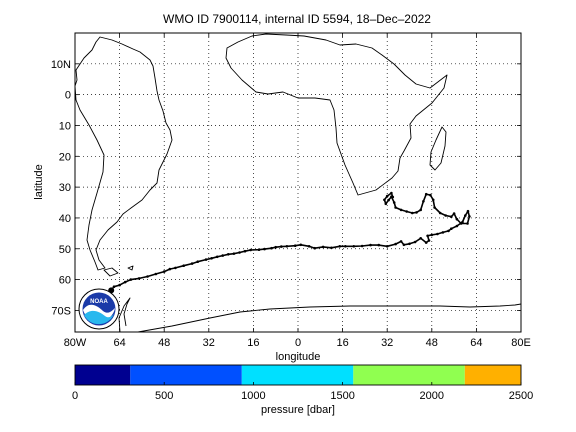  What do you see at coordinates (65, 126) in the screenshot?
I see `y-tick-label: 10` at bounding box center [65, 126].